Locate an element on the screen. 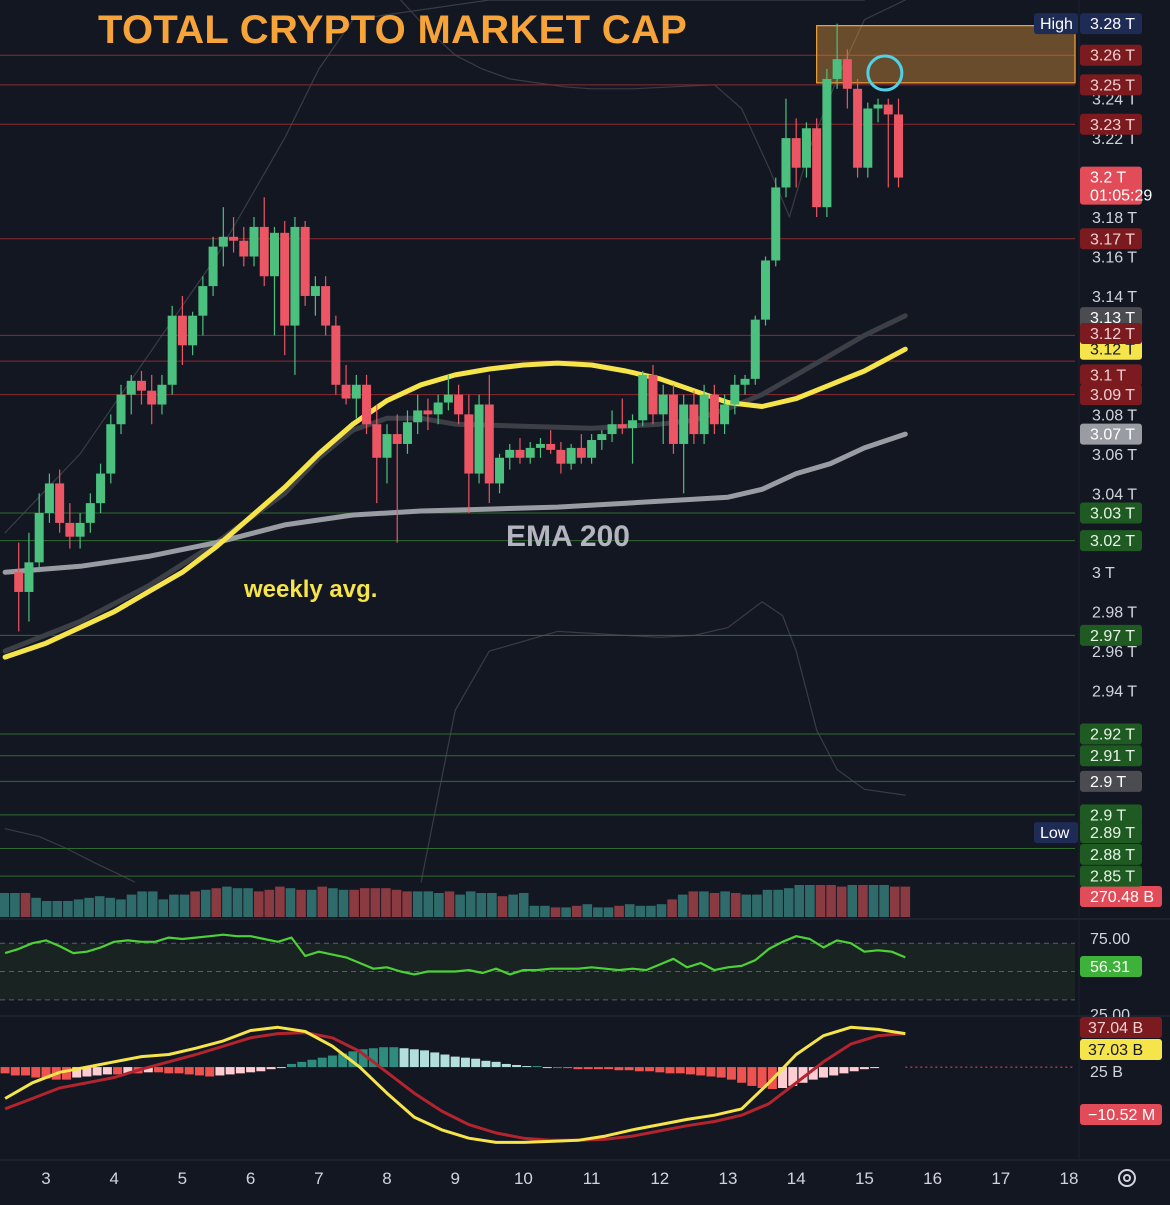 The width and height of the screenshot is (1170, 1205). gear-icon is located at coordinates (1127, 1178).